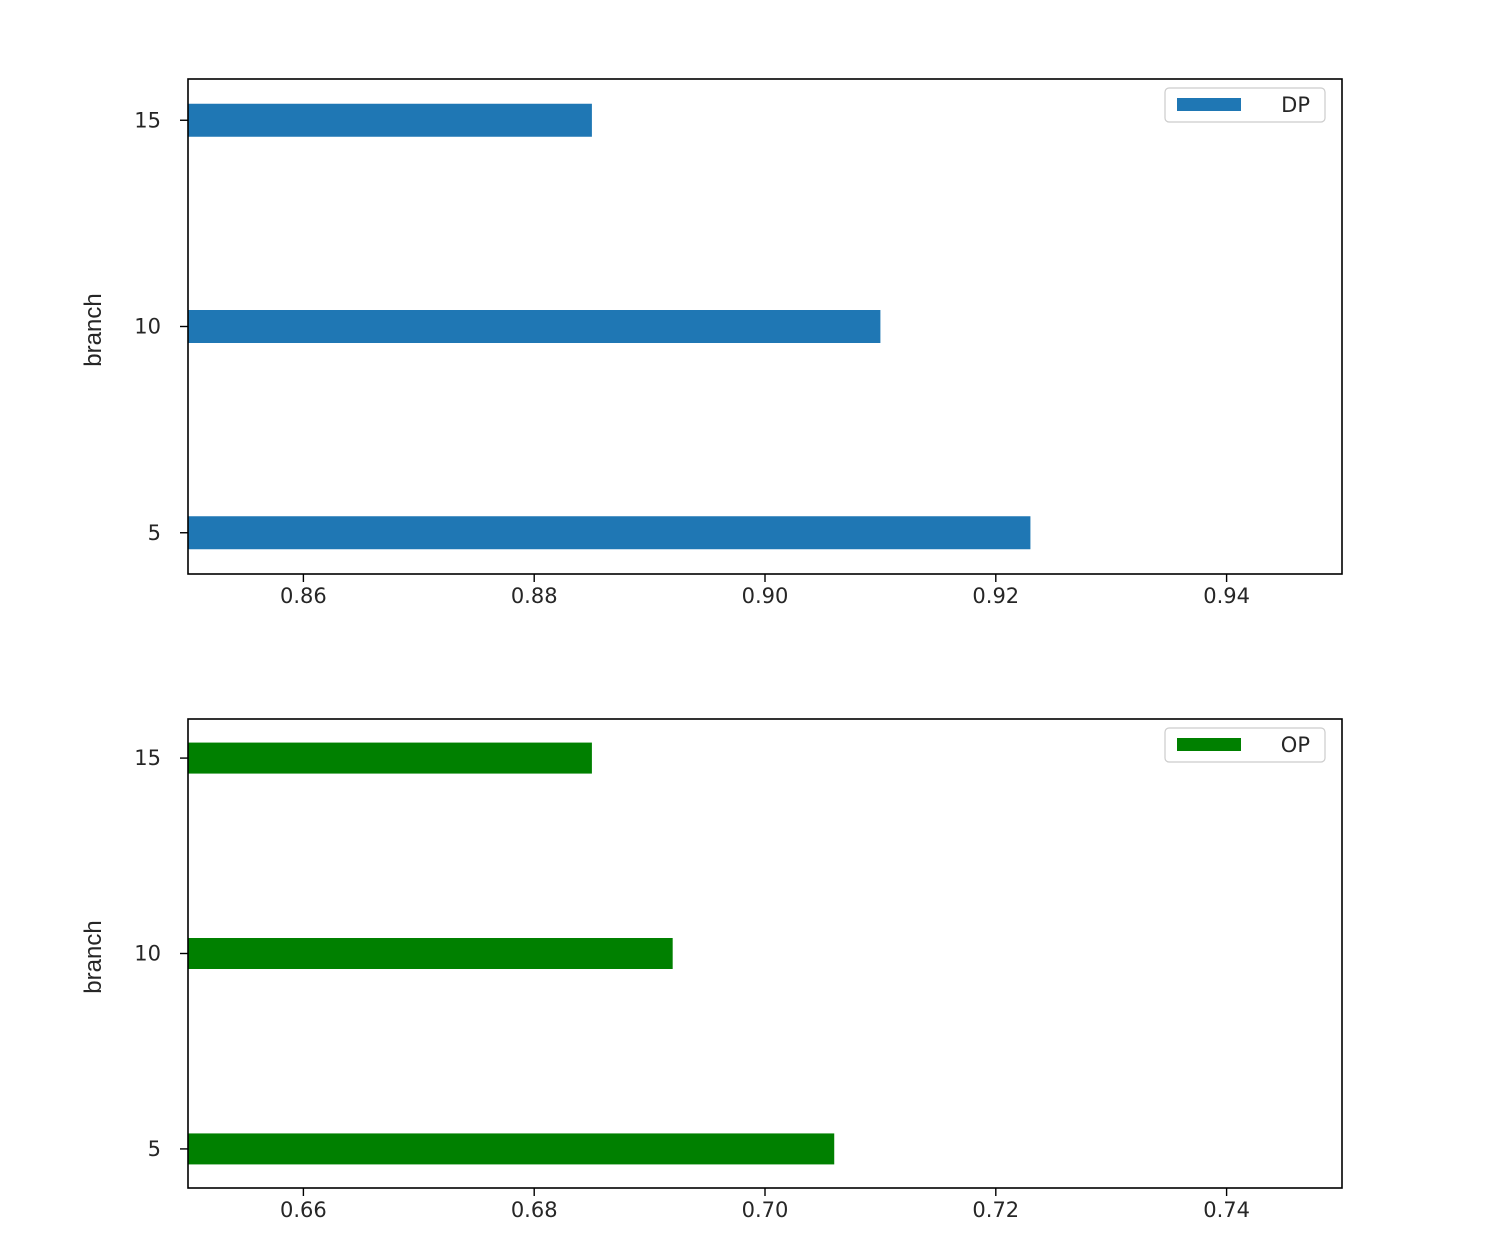  Describe the element at coordinates (303, 596) in the screenshot. I see `x-tick-label: 0.86` at that location.